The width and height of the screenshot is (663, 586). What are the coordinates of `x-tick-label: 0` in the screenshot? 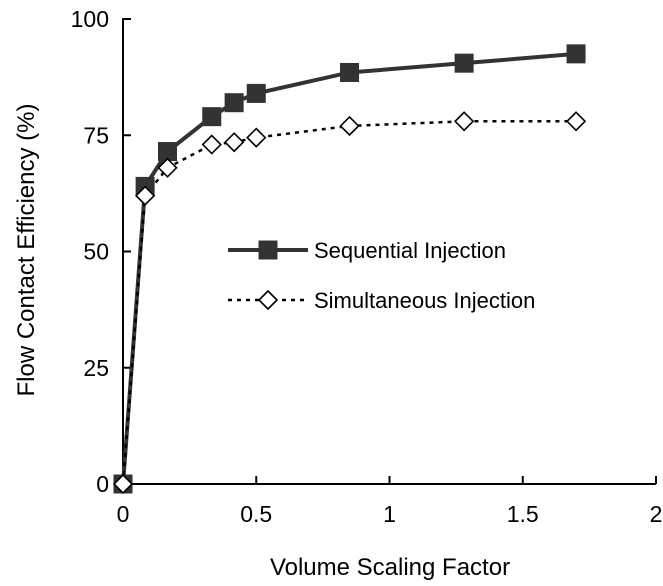 It's located at (123, 514).